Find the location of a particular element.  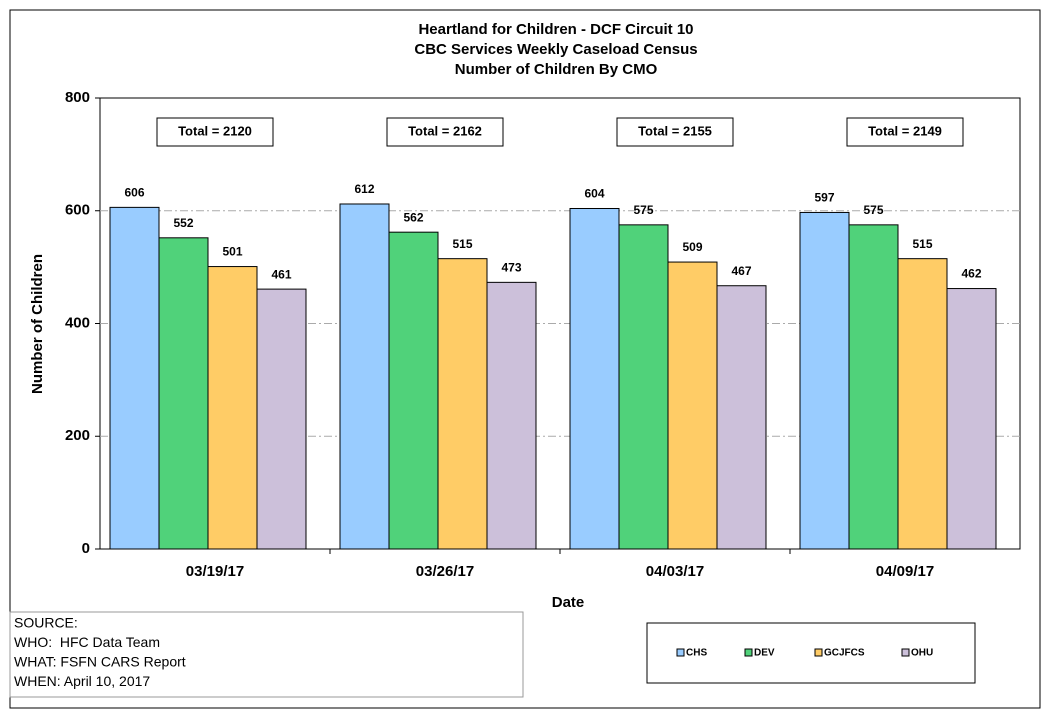

legend-label: GCJFCS is located at coordinates (844, 653).